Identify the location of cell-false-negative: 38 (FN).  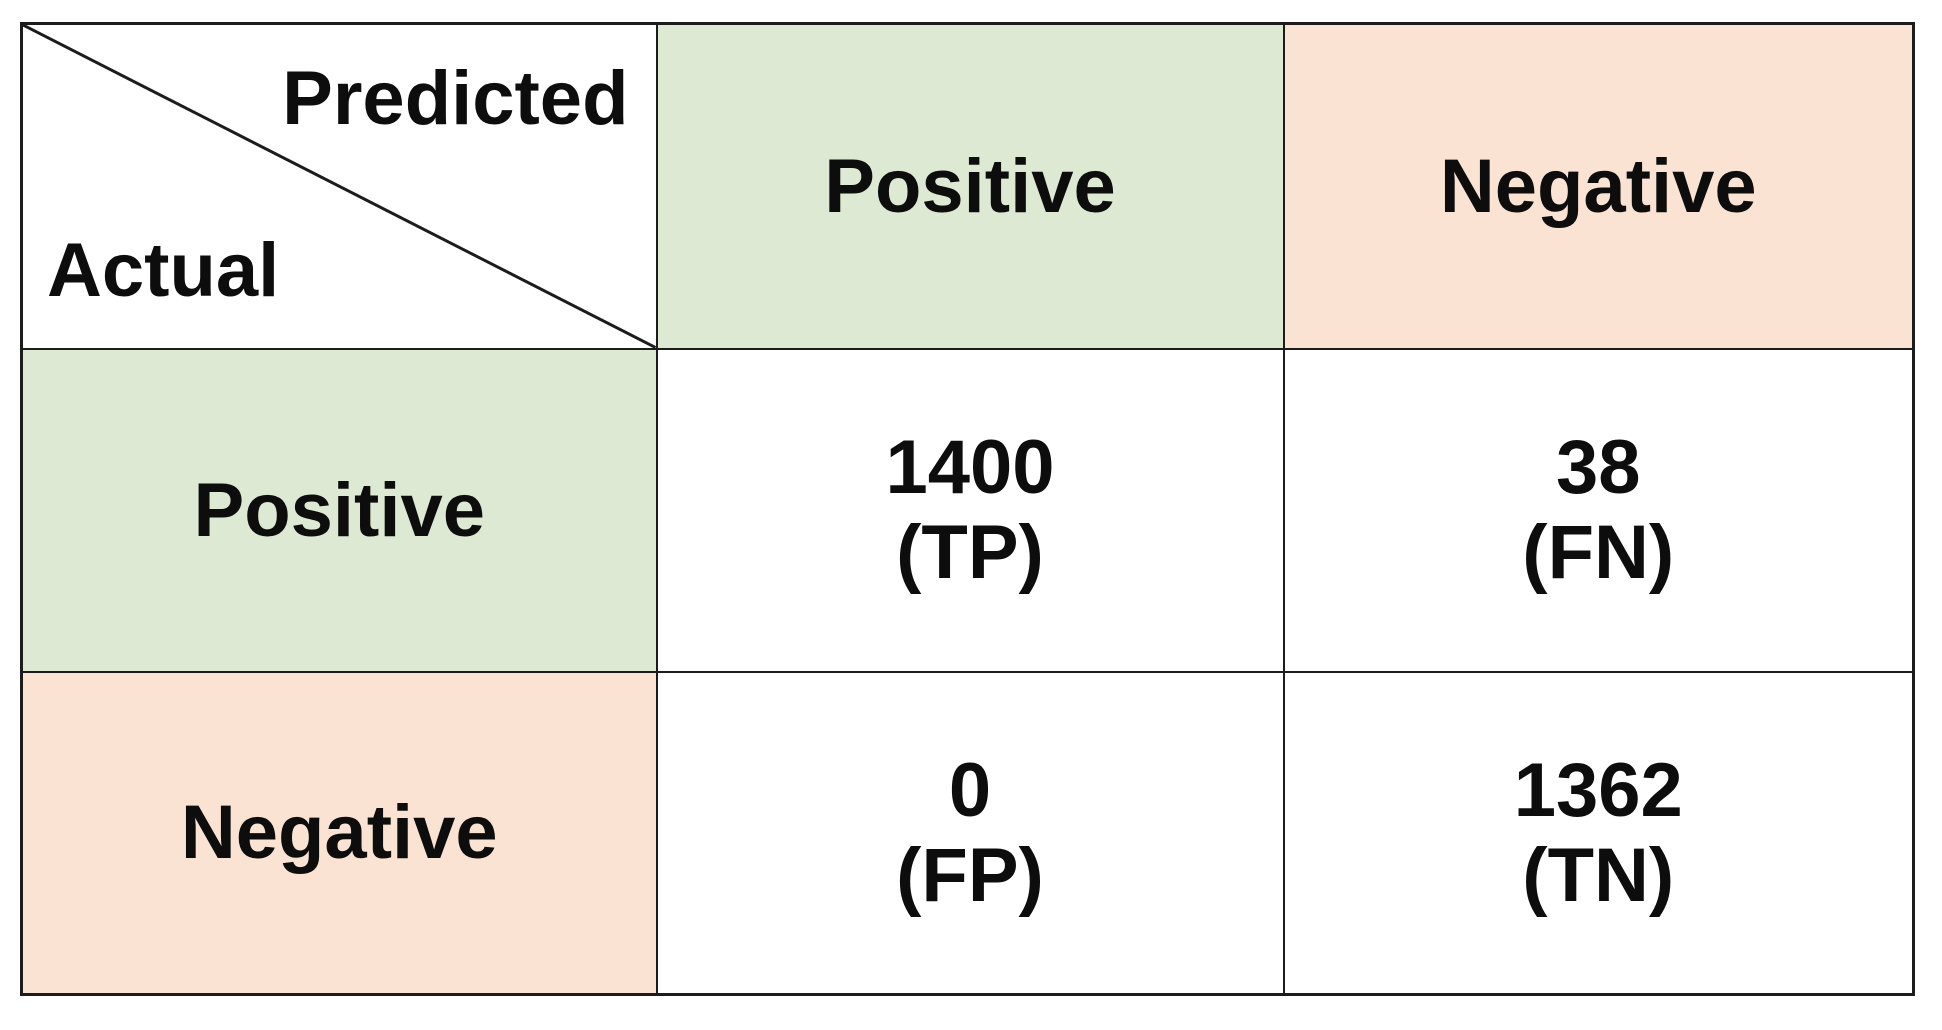
(1598, 510).